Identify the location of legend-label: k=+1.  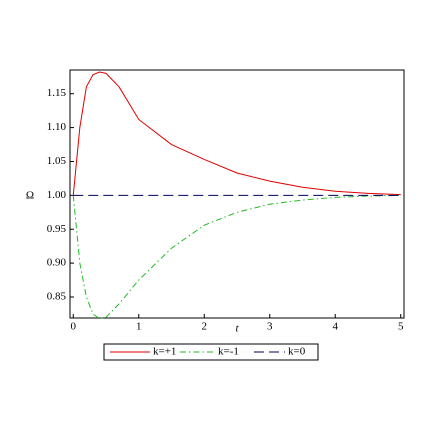
(164, 352).